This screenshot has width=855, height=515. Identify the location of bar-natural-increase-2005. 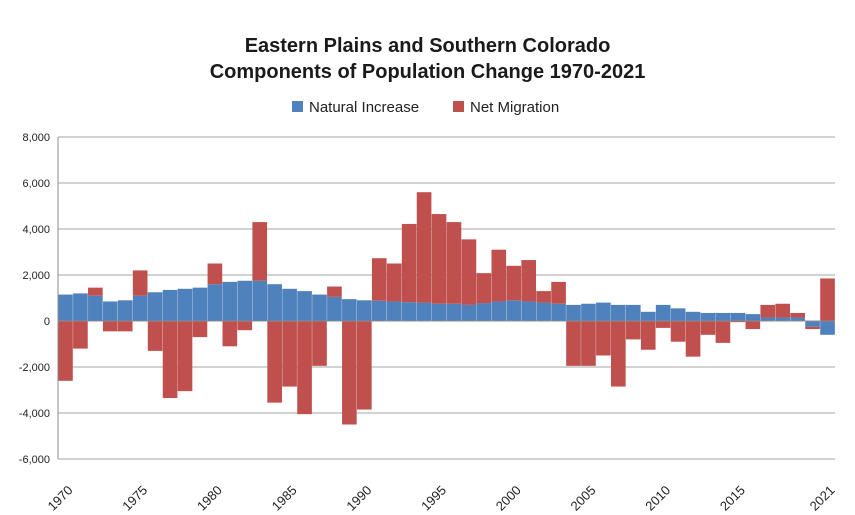
(588, 312).